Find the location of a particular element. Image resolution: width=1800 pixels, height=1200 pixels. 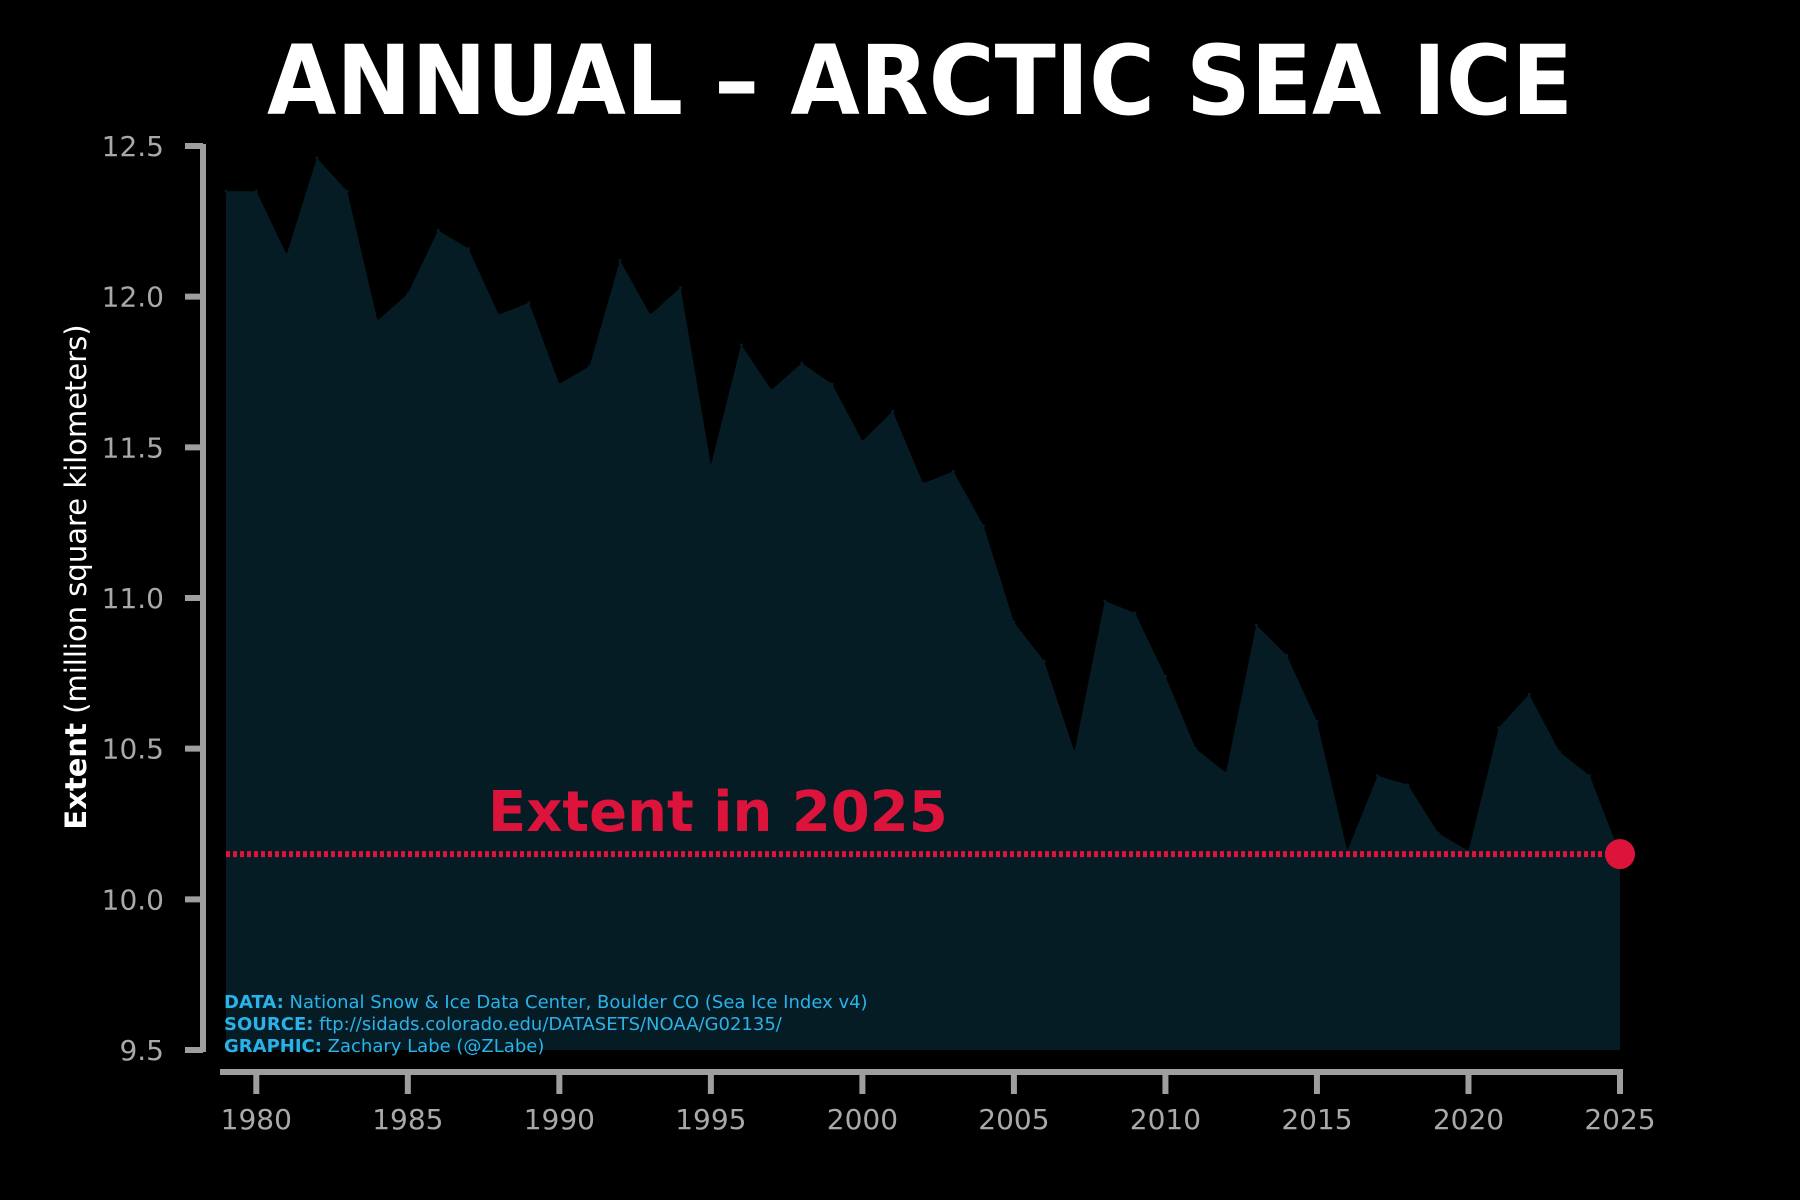

y-axis-label: Extent (million square kilometers) is located at coordinates (76, 576).